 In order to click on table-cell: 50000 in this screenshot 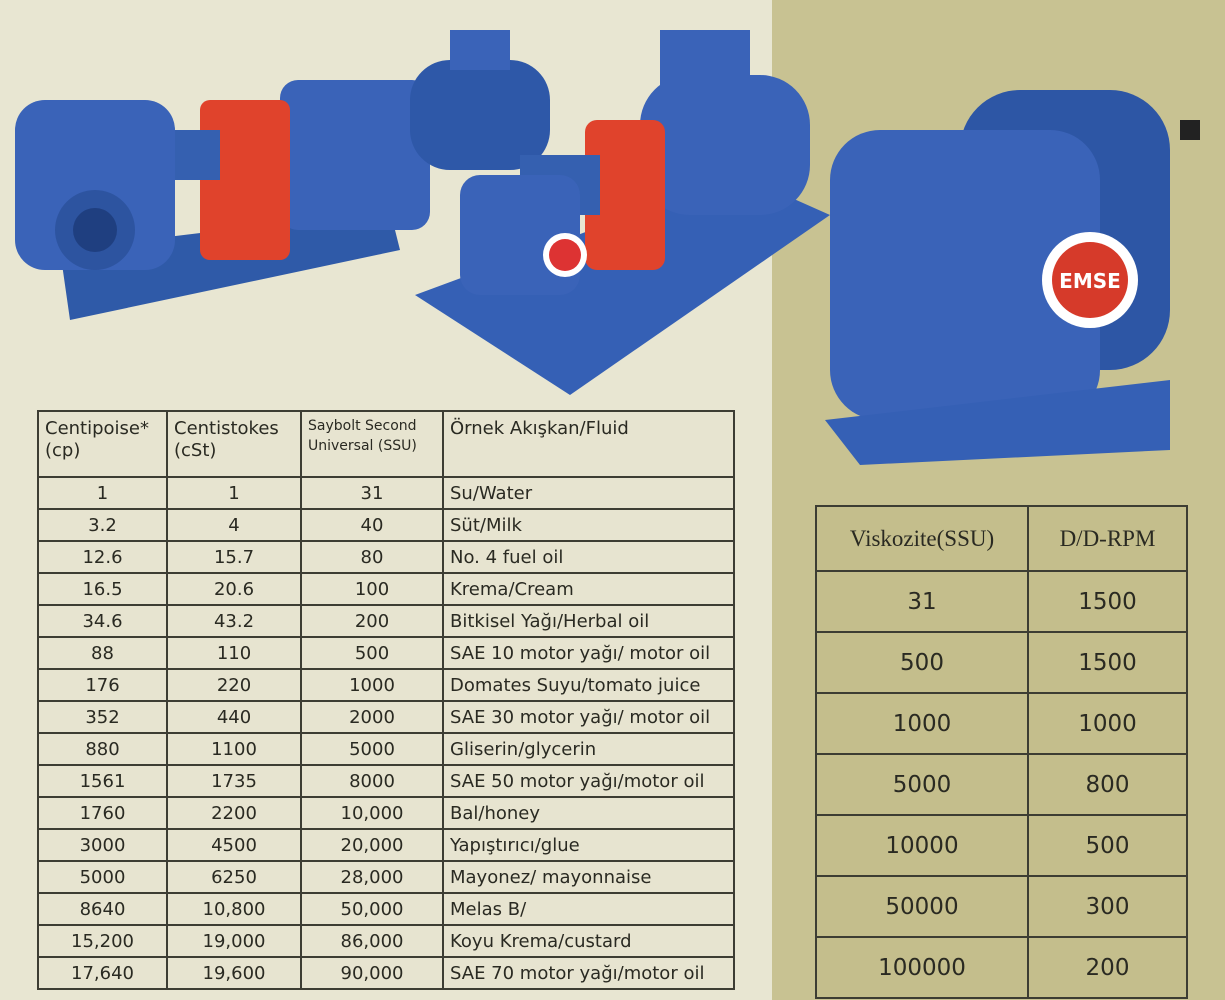, I will do `click(922, 906)`.